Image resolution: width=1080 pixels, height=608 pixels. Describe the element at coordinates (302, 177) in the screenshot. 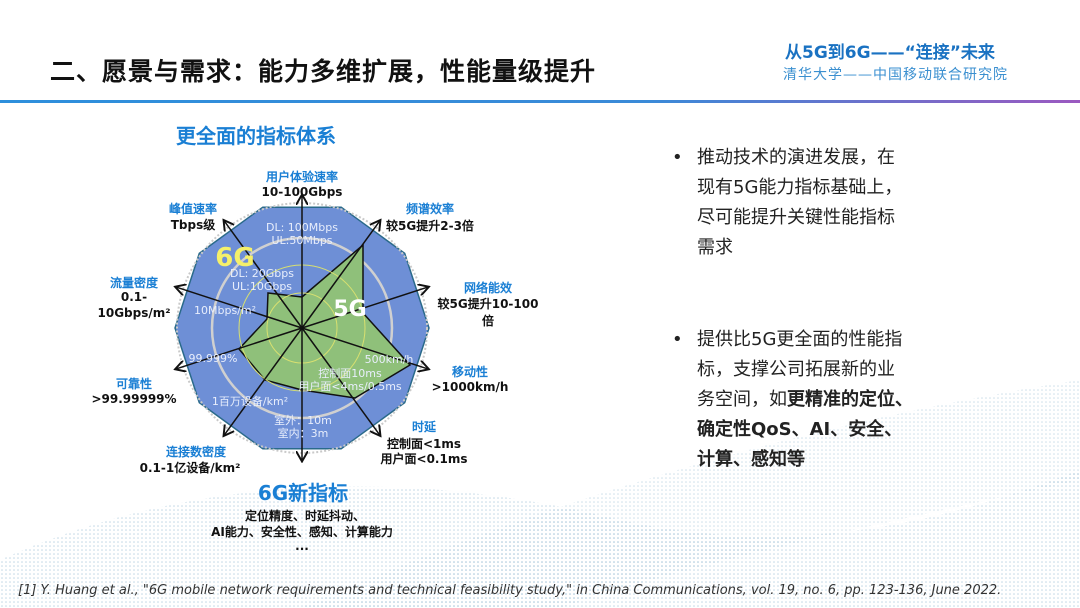

I see `axis-label-ux: 用户体验速率` at that location.